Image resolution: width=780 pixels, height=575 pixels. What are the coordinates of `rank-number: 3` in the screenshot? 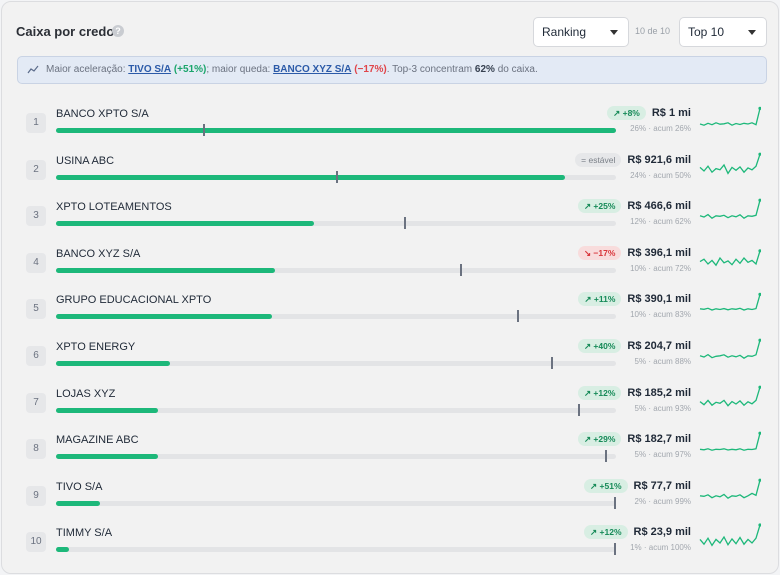 It's located at (36, 216).